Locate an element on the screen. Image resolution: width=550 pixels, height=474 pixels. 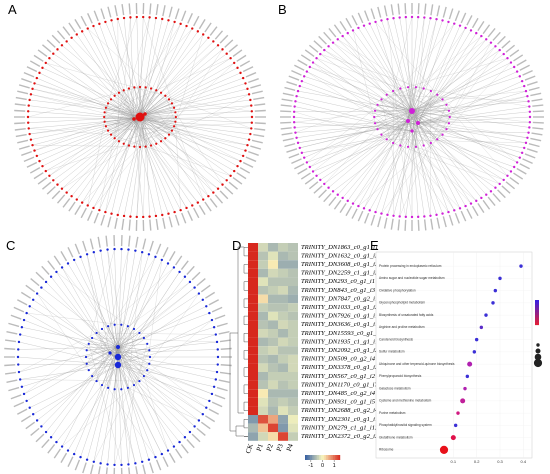
legend-swatch is located at coordinates (330, 457).